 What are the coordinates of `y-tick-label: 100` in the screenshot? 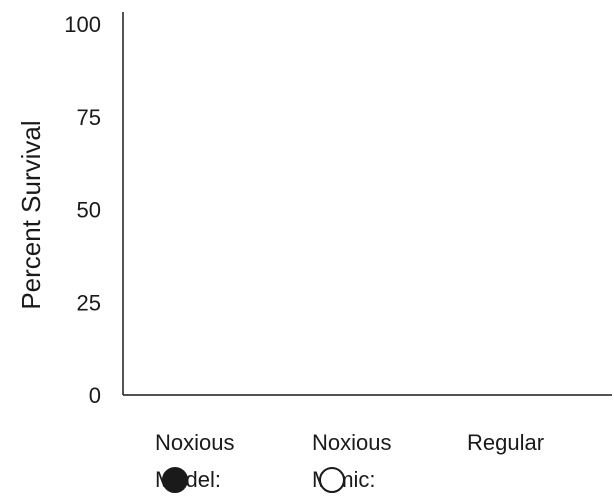 It's located at (82, 24).